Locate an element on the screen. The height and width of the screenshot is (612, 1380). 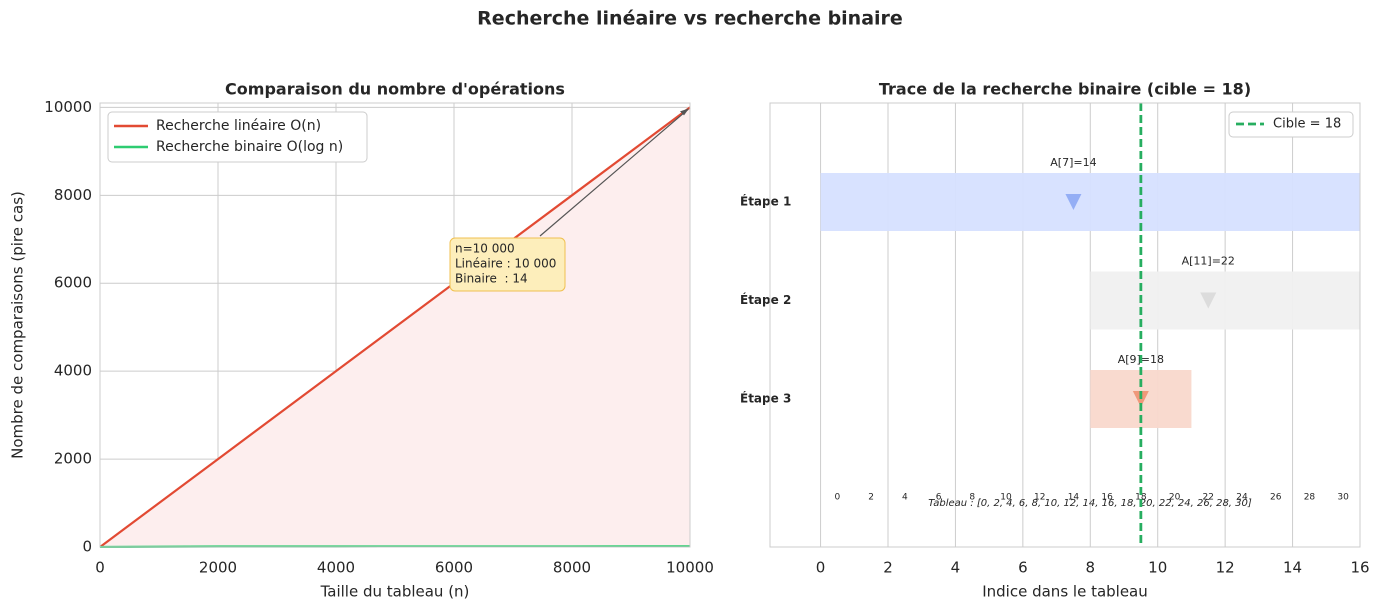
y-tick-label: 4000 is located at coordinates (73, 371).